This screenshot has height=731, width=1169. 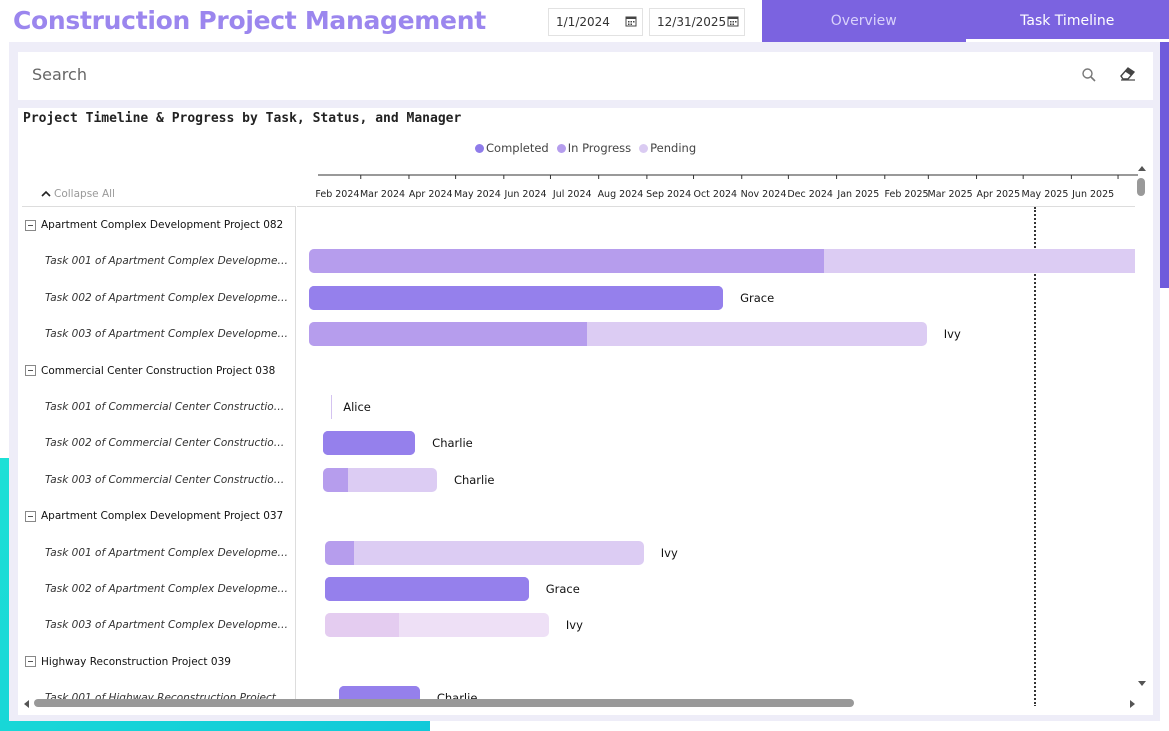 I want to click on collapse-all-button: Collapse All, so click(x=77, y=194).